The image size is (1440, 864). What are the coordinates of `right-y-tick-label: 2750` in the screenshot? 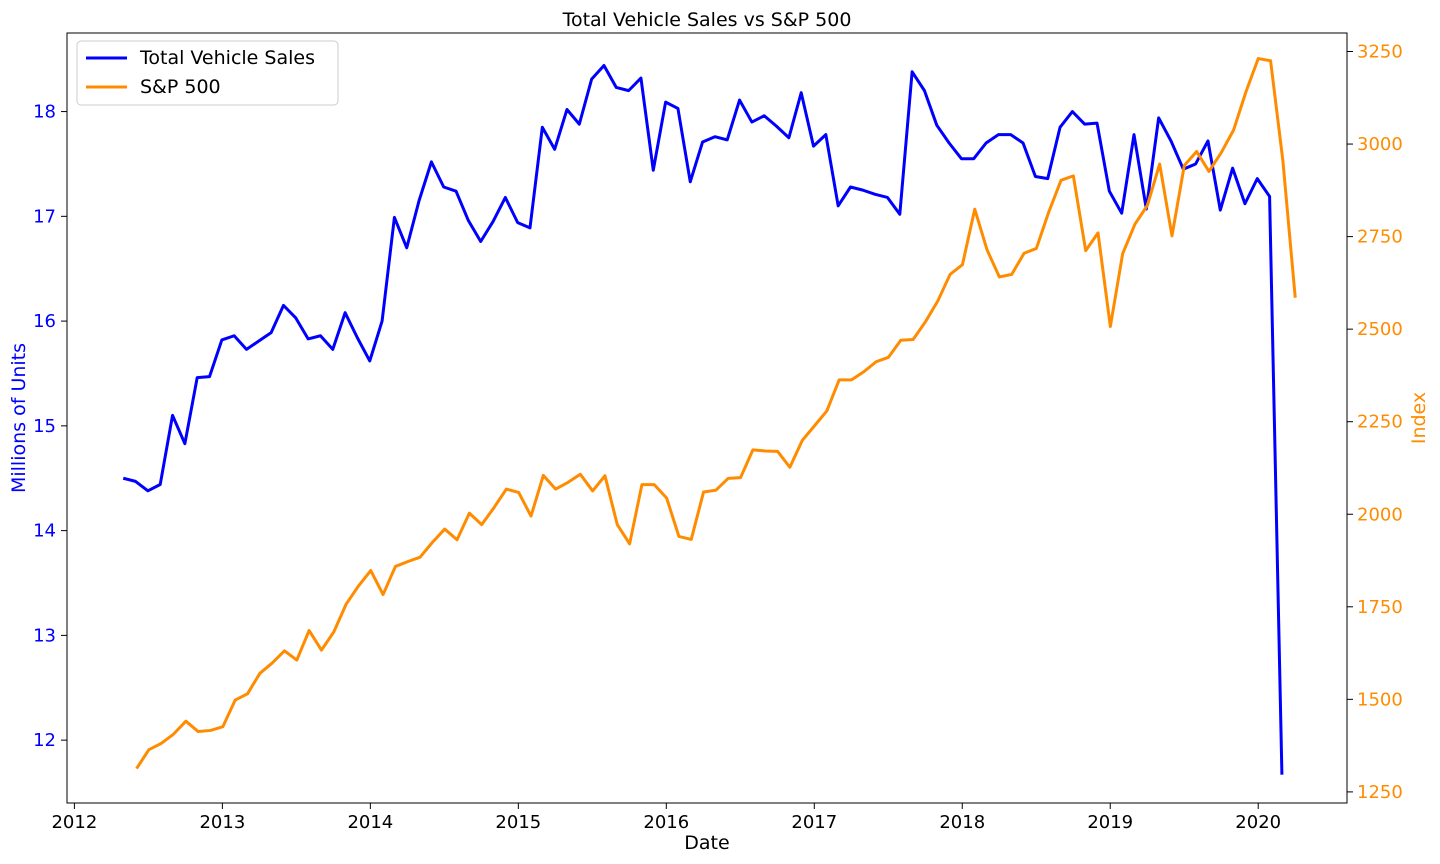 It's located at (1380, 237).